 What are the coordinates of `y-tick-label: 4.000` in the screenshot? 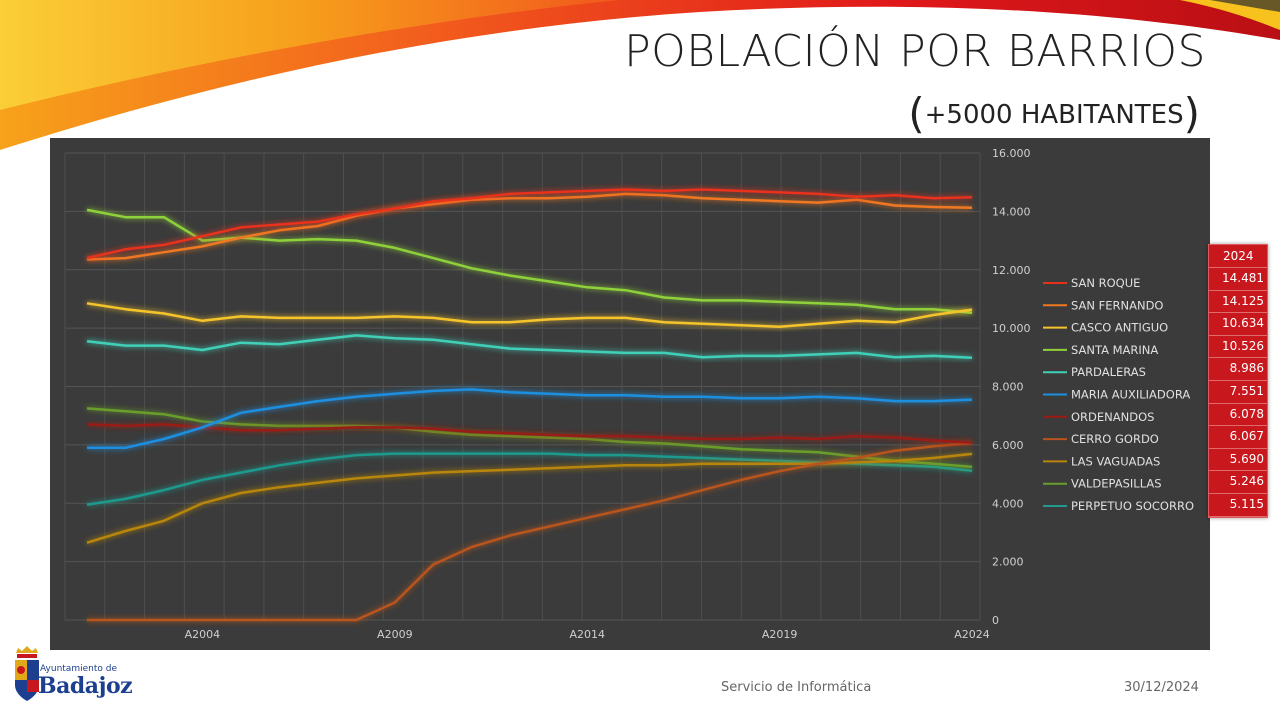 It's located at (1008, 503).